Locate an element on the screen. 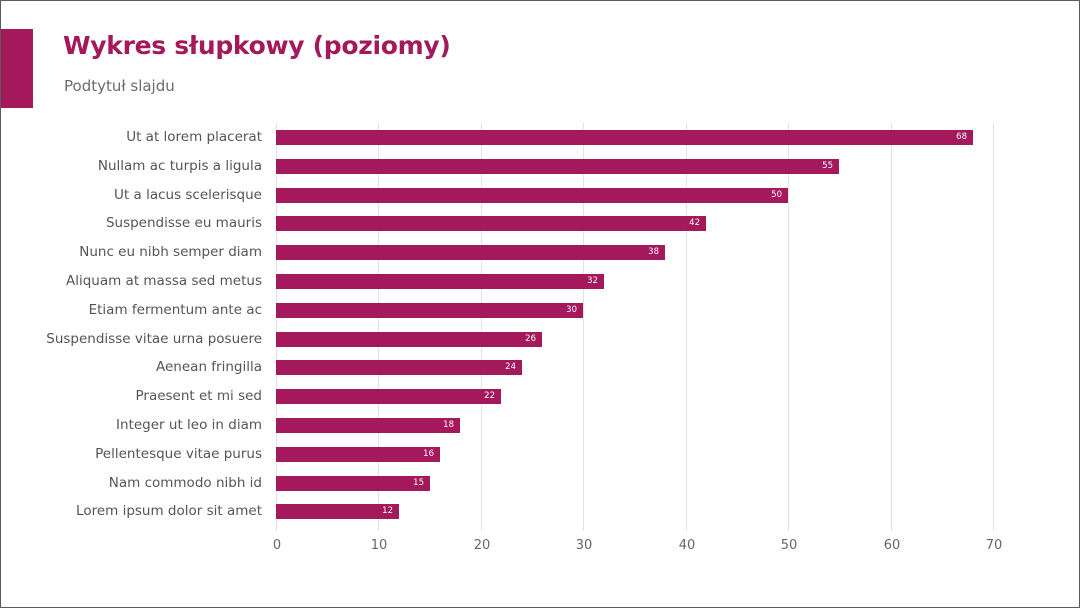 The image size is (1080, 608). bar: 15 is located at coordinates (353, 483).